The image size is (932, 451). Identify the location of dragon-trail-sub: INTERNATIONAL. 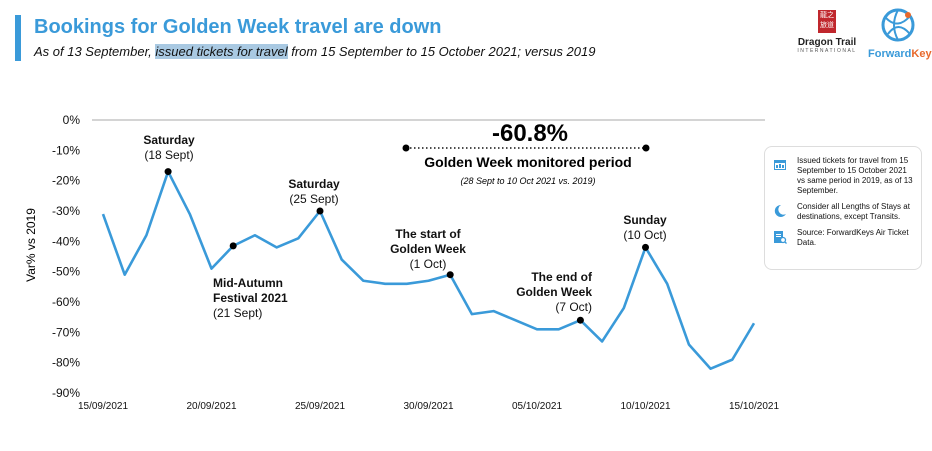
(827, 51).